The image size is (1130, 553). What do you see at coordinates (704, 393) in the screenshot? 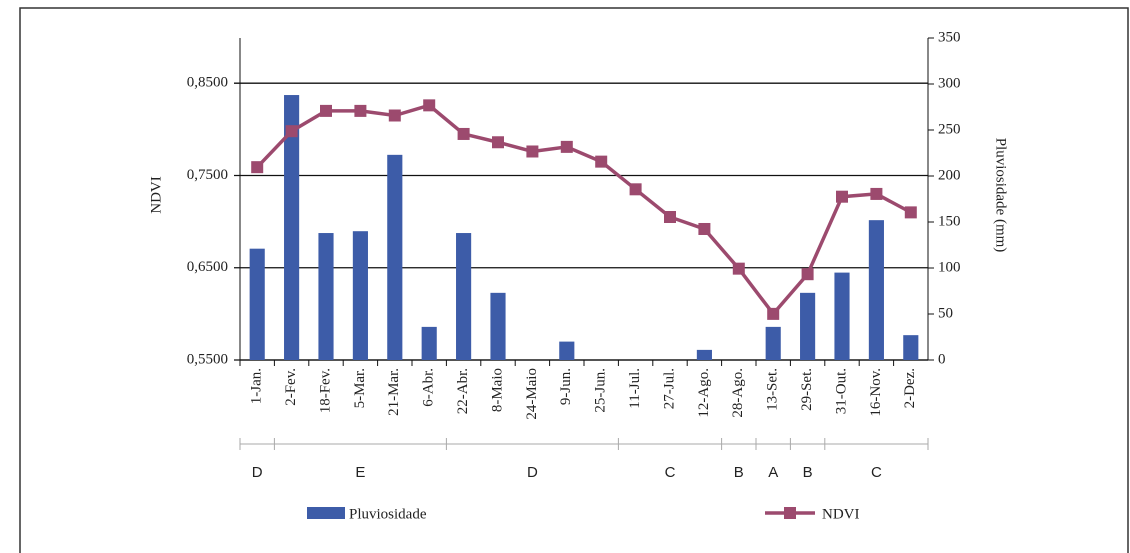
I see `x-tick-label: 12-Ago.` at bounding box center [704, 393].